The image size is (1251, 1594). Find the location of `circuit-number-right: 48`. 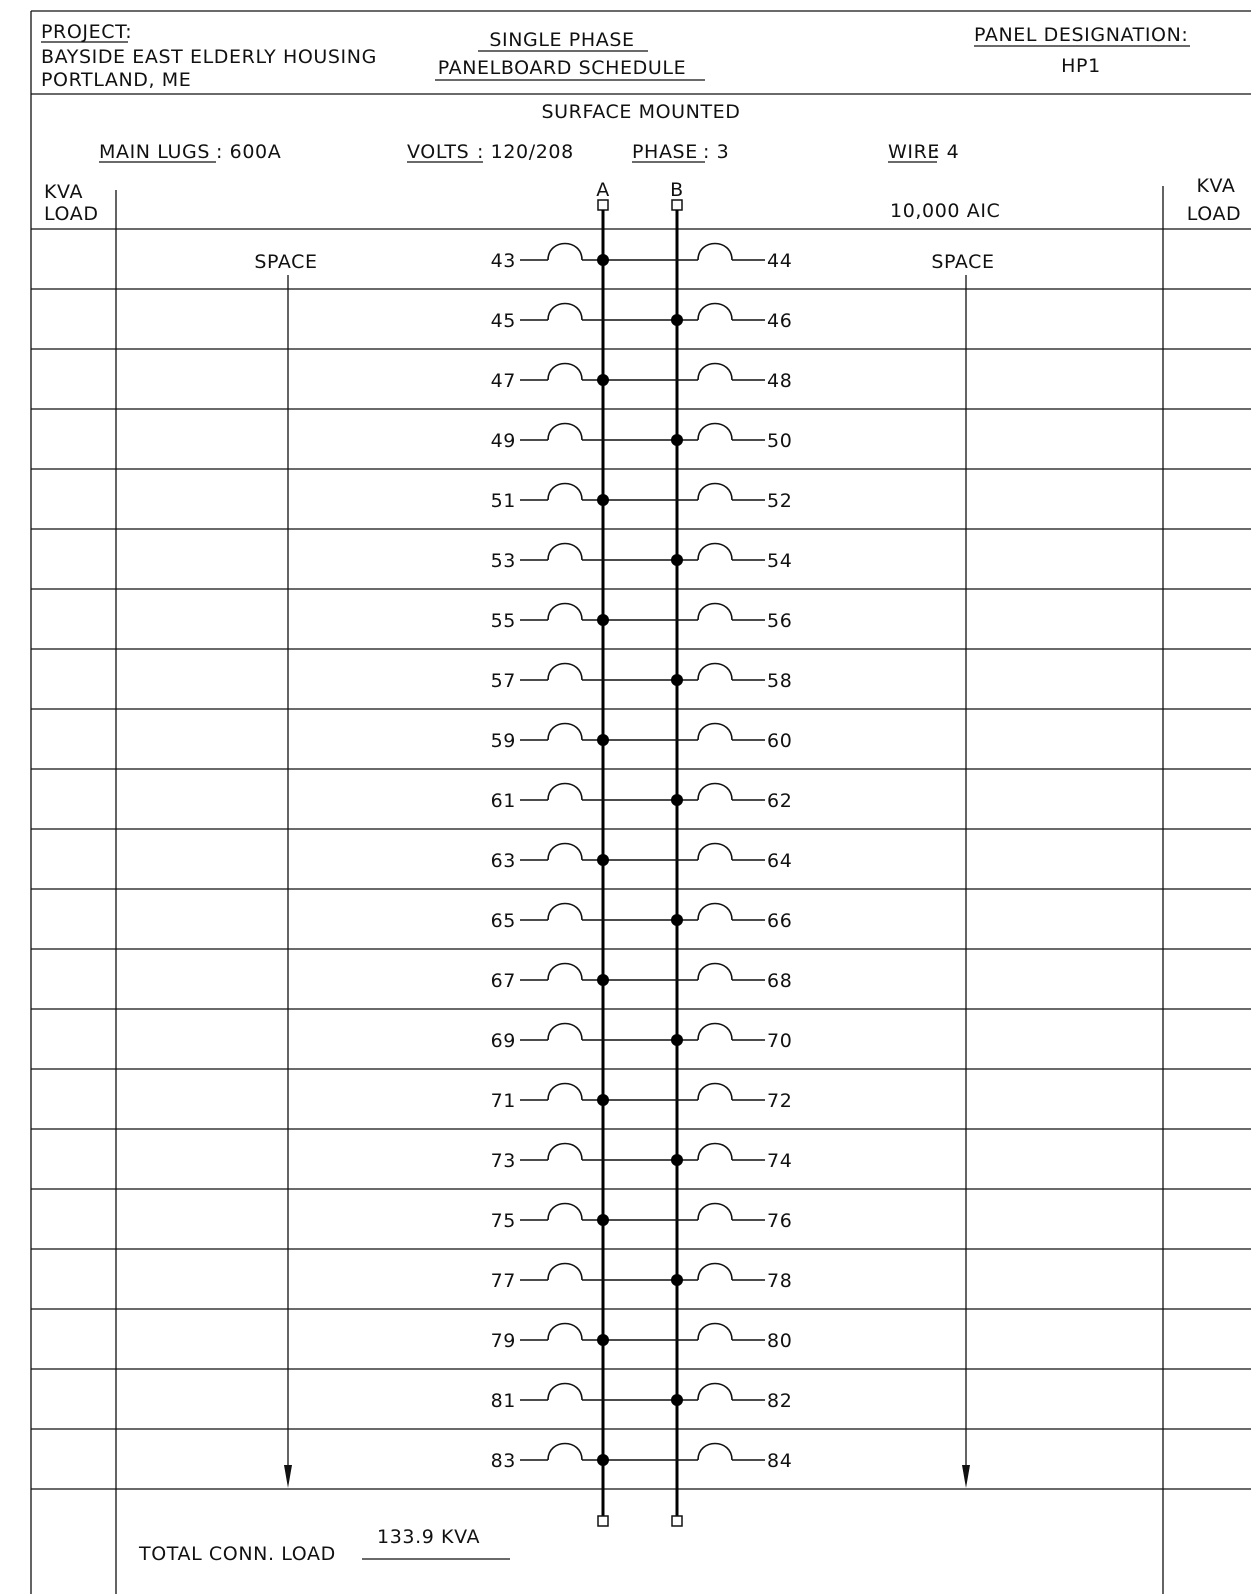

circuit-number-right: 48 is located at coordinates (779, 381).